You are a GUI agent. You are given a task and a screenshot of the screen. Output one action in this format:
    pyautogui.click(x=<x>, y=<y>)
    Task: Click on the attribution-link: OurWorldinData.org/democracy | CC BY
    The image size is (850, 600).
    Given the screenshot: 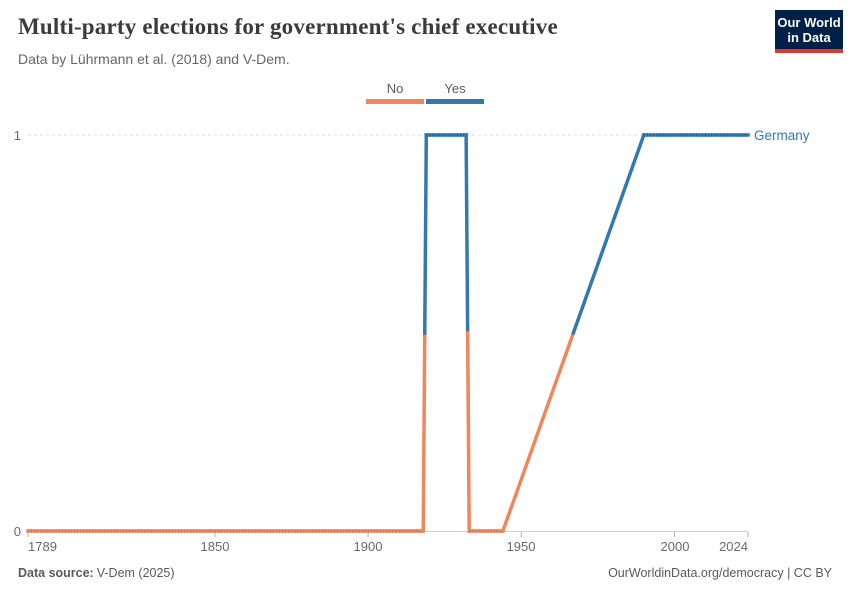 What is the action you would take?
    pyautogui.click(x=720, y=573)
    